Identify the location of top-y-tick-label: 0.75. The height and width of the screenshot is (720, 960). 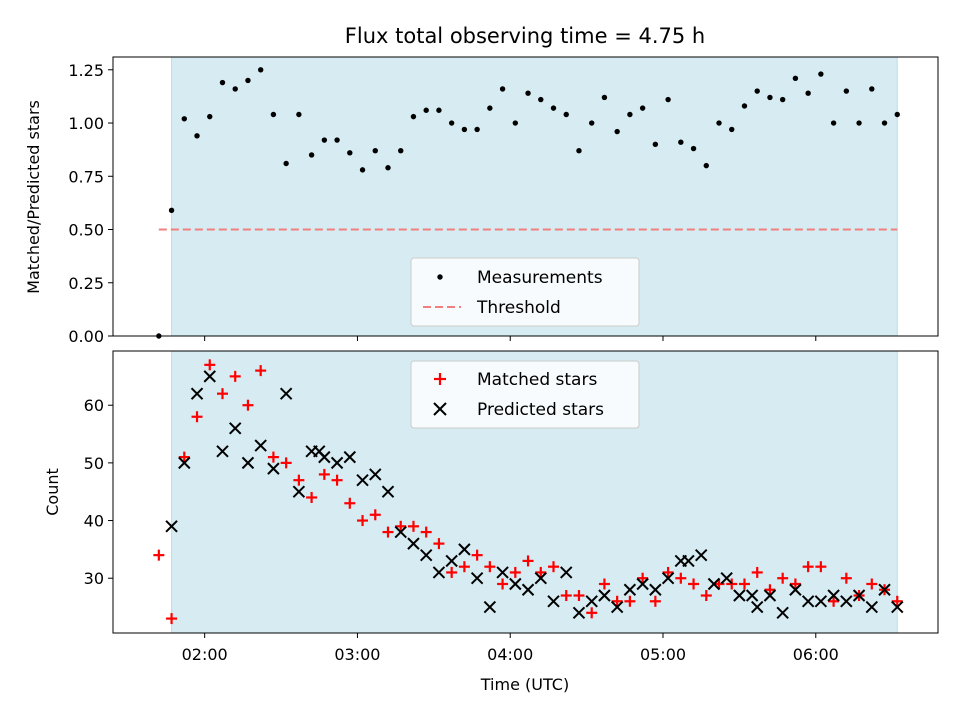
(86, 176).